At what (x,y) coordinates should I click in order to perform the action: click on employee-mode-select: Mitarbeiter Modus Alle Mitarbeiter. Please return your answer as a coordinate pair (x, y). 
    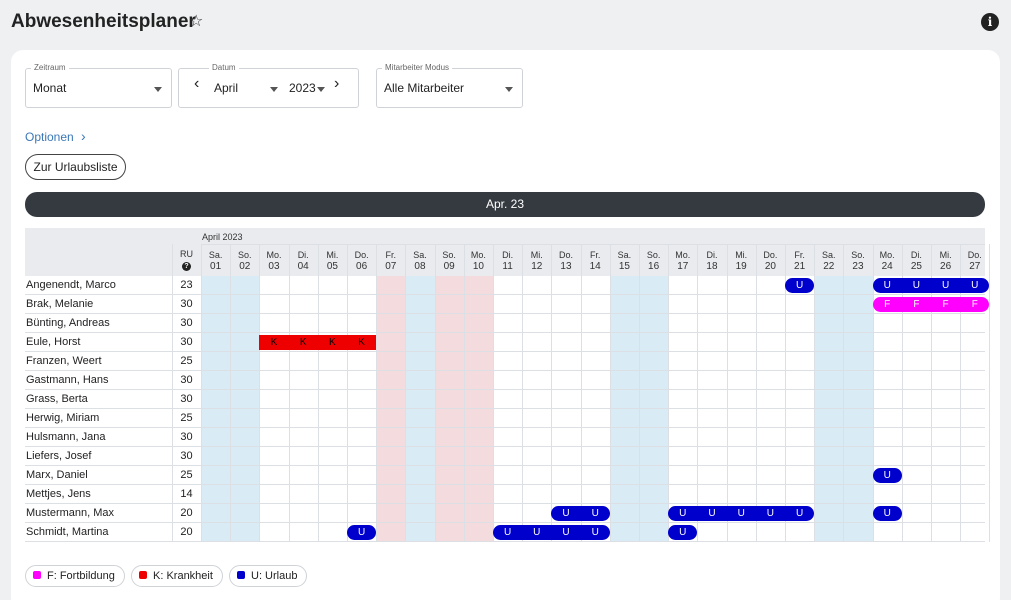
    Looking at the image, I should click on (449, 85).